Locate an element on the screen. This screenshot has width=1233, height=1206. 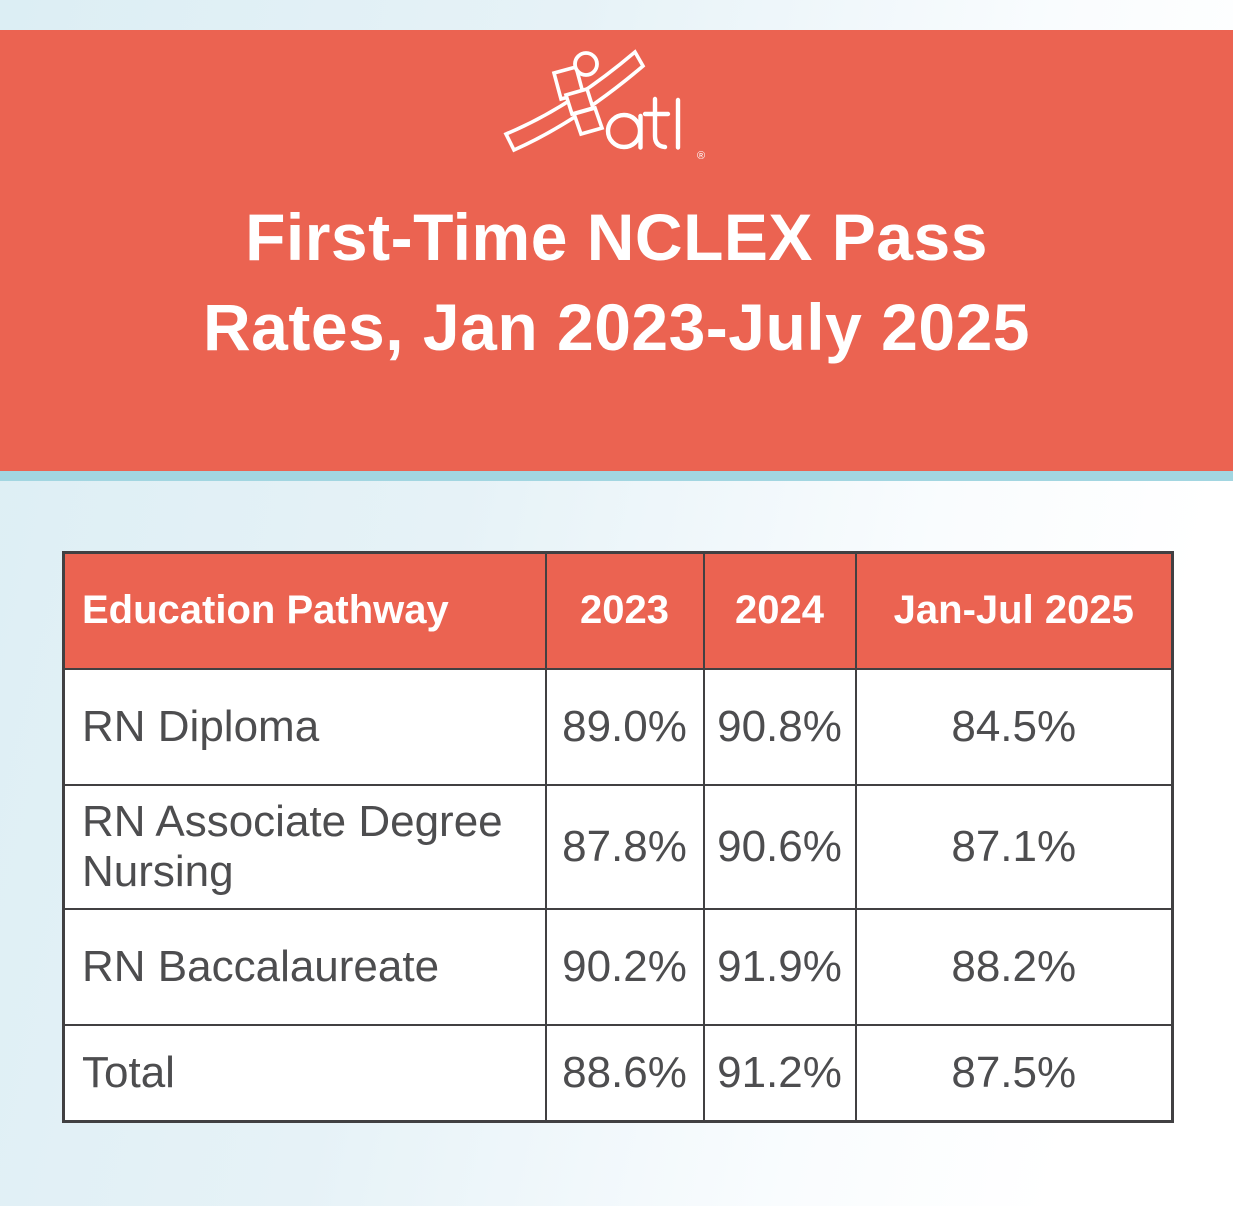
registered-mark: ® is located at coordinates (701, 156).